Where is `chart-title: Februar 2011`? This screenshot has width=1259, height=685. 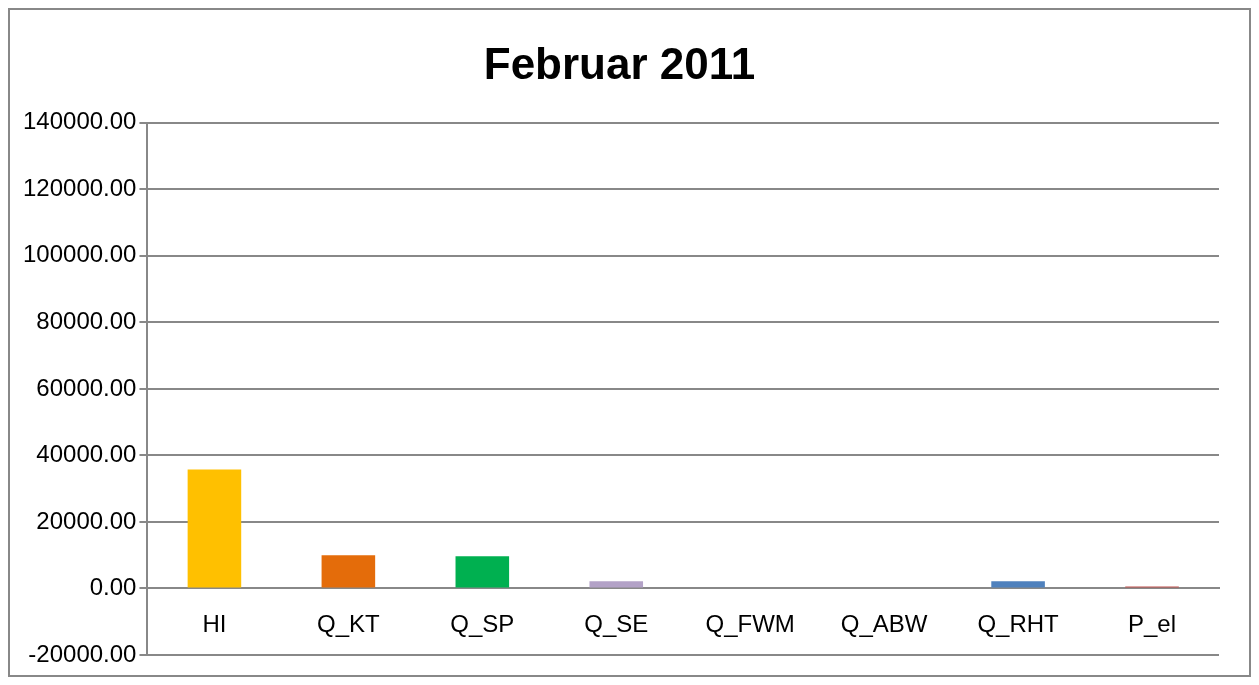
chart-title: Februar 2011 is located at coordinates (619, 63).